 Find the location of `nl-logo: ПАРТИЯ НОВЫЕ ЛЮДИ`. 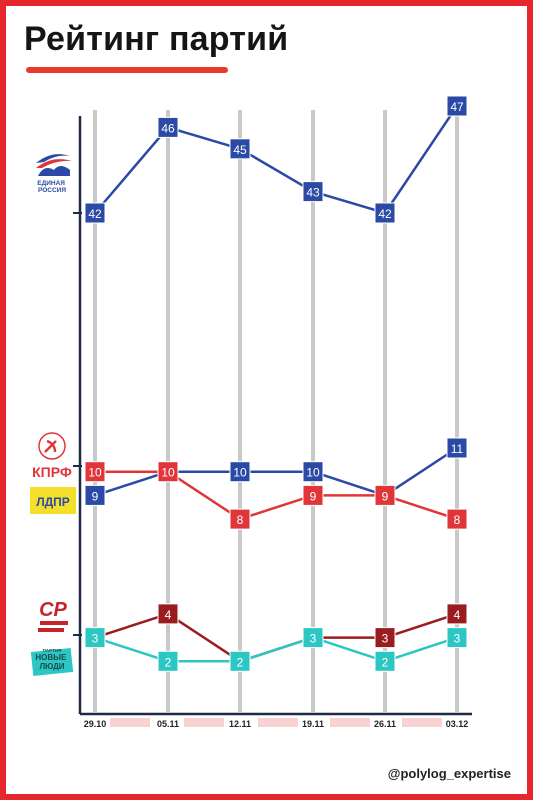

nl-logo: ПАРТИЯ НОВЫЕ ЛЮДИ is located at coordinates (52, 662).